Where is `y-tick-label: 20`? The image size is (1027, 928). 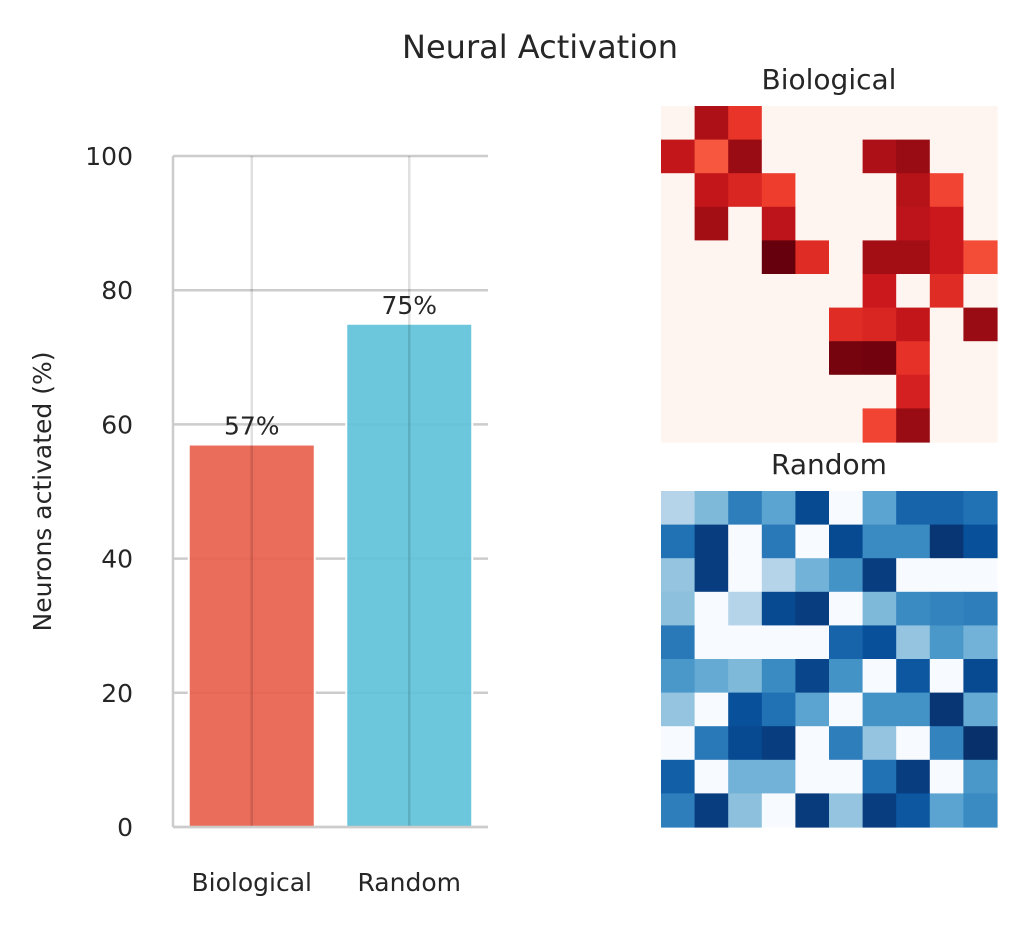
y-tick-label: 20 is located at coordinates (117, 693).